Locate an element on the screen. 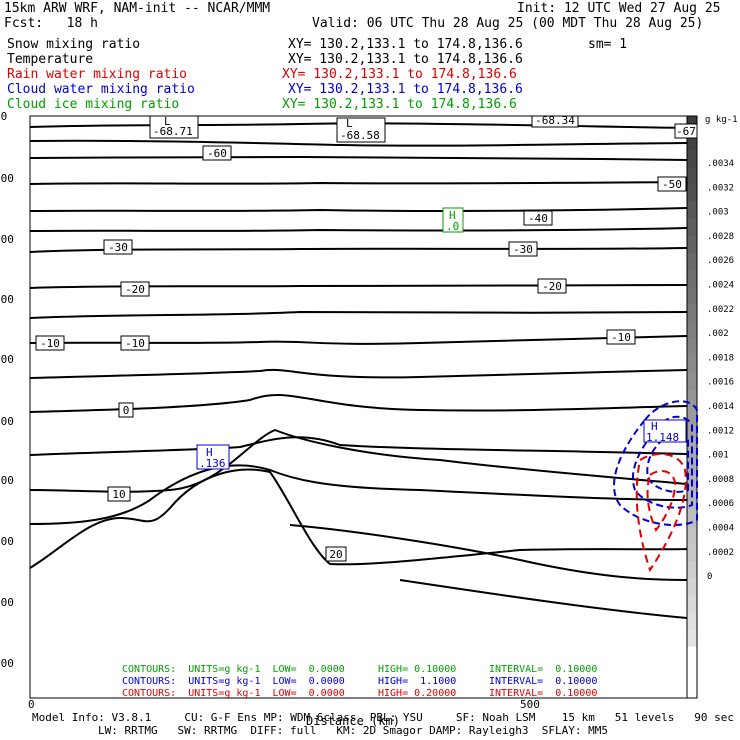 The image size is (740, 740). colorbar-tick-label: .0034 is located at coordinates (720, 164).